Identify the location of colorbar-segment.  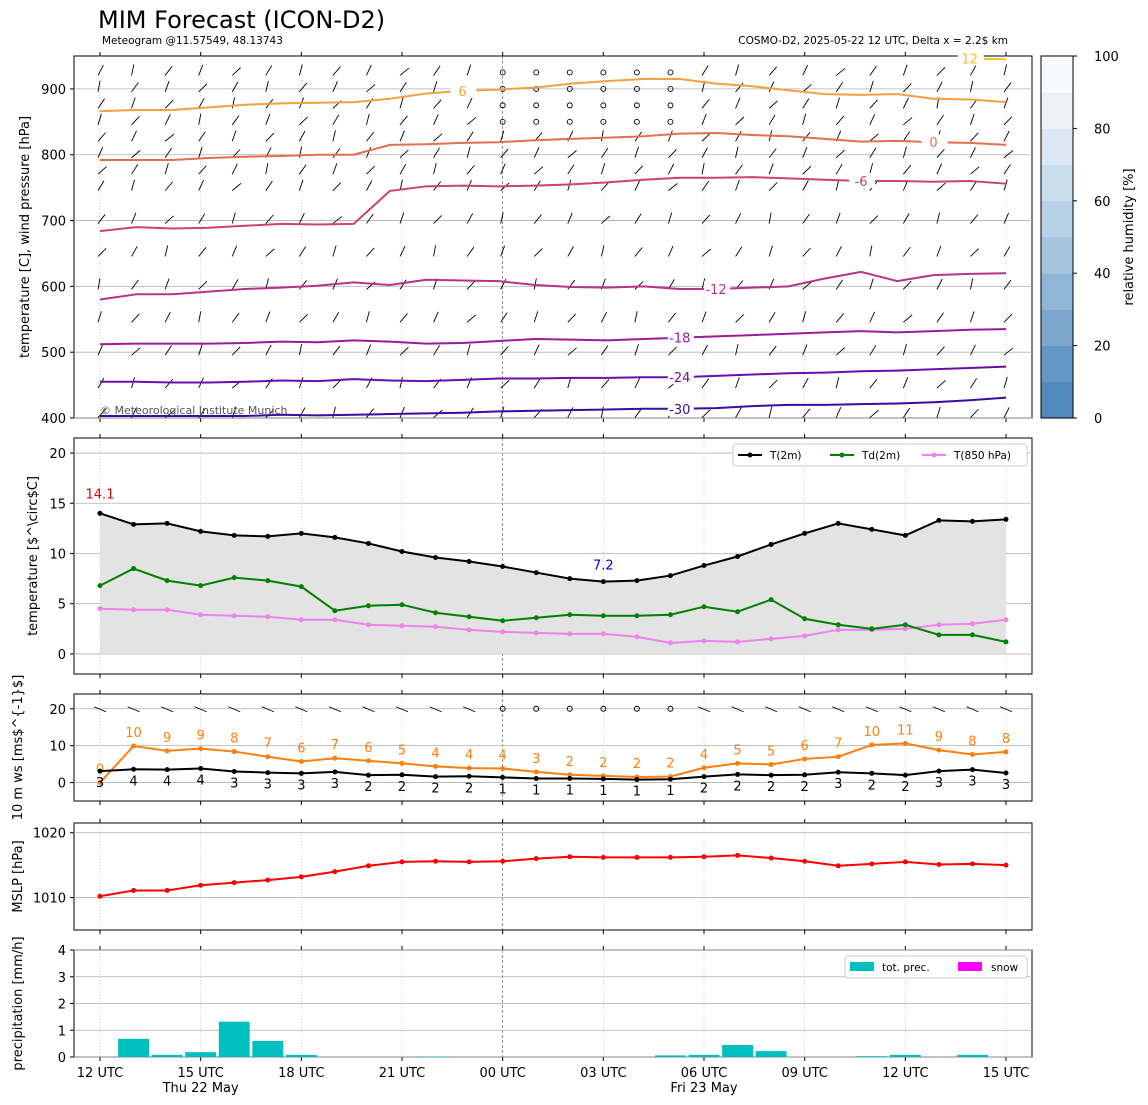
(1057, 328).